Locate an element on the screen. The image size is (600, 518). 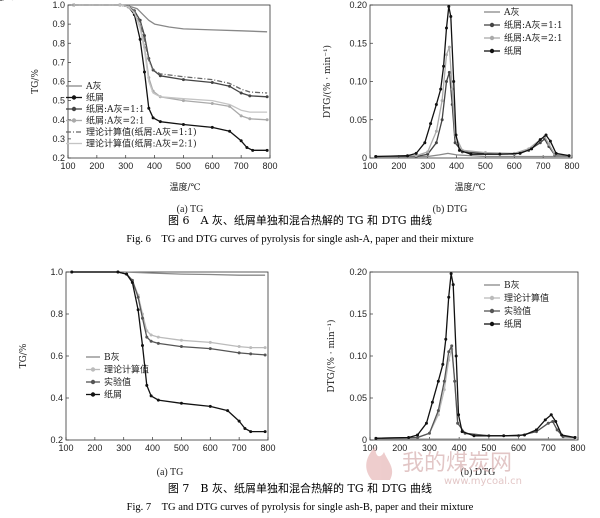
y-tick-label: 0.3 is located at coordinates (58, 139).